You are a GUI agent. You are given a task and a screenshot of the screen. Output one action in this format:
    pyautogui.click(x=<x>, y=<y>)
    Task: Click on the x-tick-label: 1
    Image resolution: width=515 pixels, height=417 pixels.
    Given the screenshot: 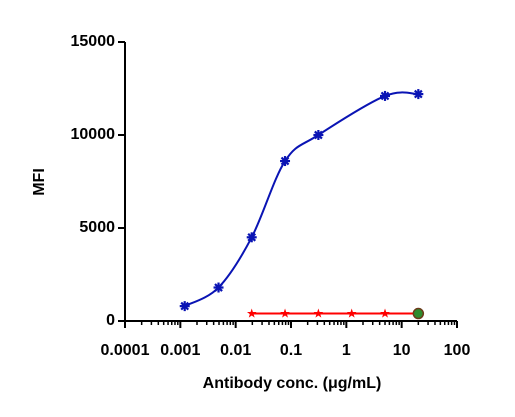 What is the action you would take?
    pyautogui.click(x=346, y=350)
    